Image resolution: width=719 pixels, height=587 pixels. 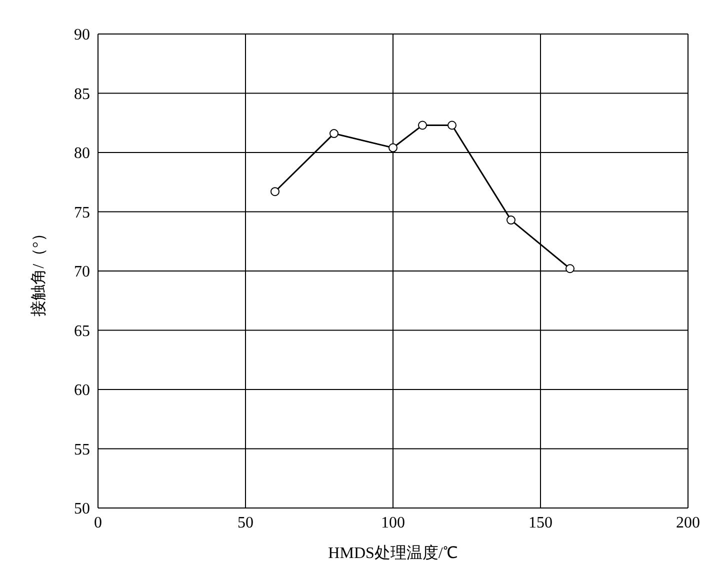 I want to click on x-axis-title: HMDS处理温度/℃, so click(x=393, y=553).